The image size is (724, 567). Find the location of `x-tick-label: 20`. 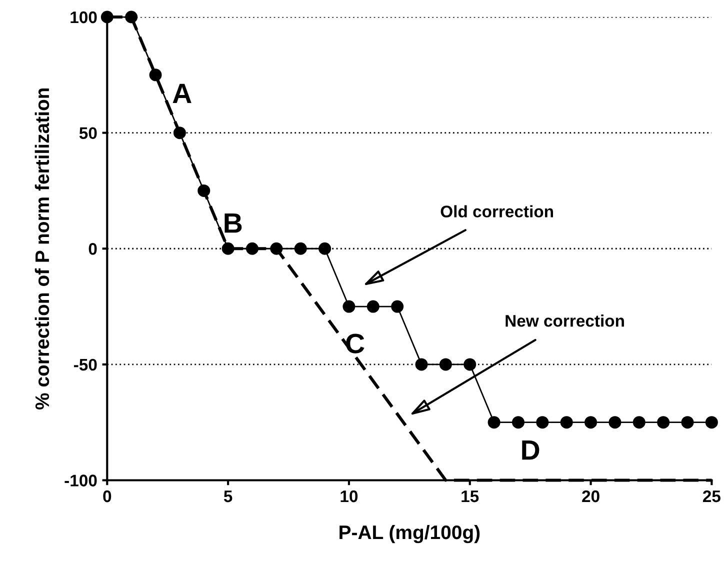

x-tick-label: 20 is located at coordinates (591, 496).